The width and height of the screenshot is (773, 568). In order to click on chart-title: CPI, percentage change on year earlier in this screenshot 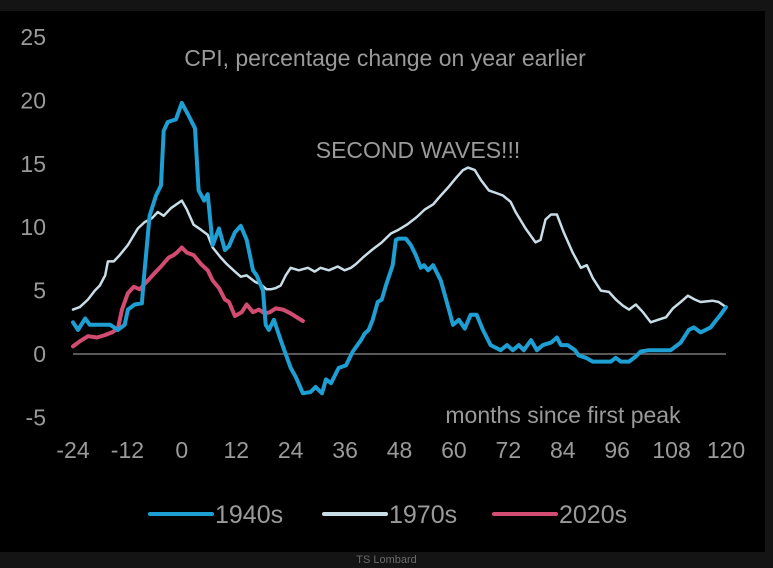, I will do `click(385, 58)`.